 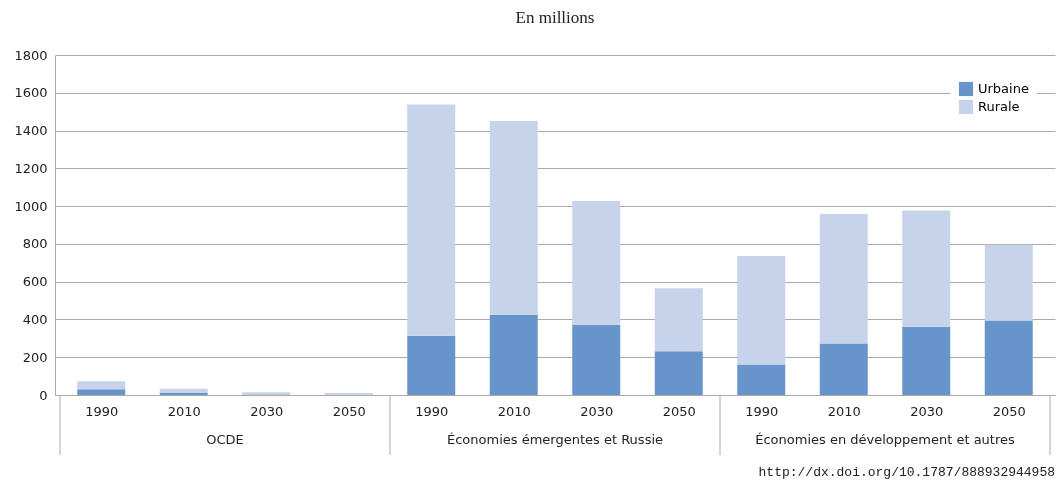 I want to click on y-tick-label: 600, so click(x=35, y=282).